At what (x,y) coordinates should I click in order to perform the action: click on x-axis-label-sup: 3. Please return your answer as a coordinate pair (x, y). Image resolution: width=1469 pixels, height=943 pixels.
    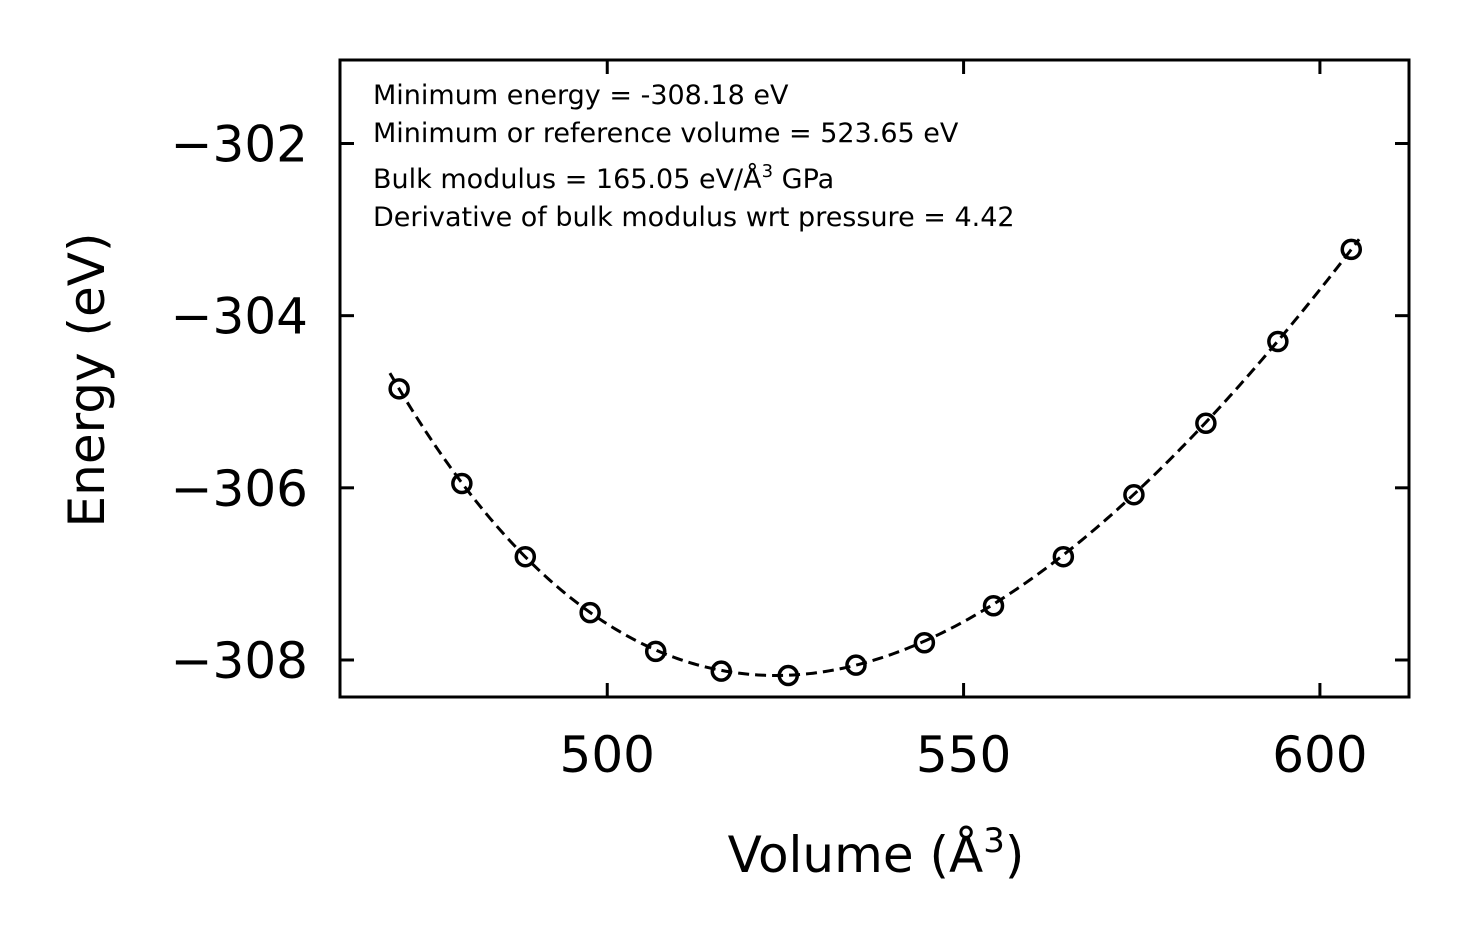
    Looking at the image, I should click on (994, 841).